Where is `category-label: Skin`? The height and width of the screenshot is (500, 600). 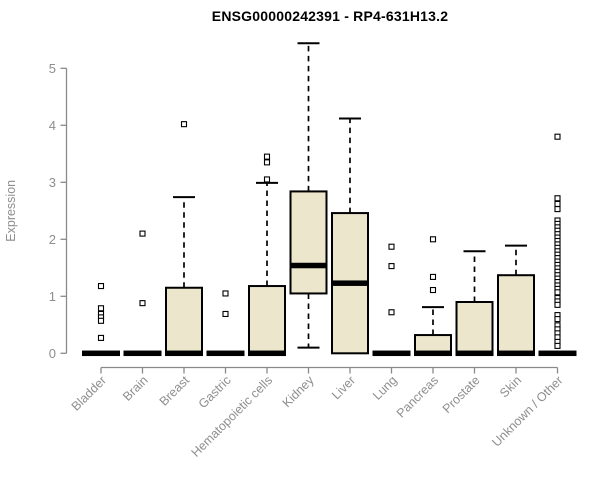 category-label: Skin is located at coordinates (510, 386).